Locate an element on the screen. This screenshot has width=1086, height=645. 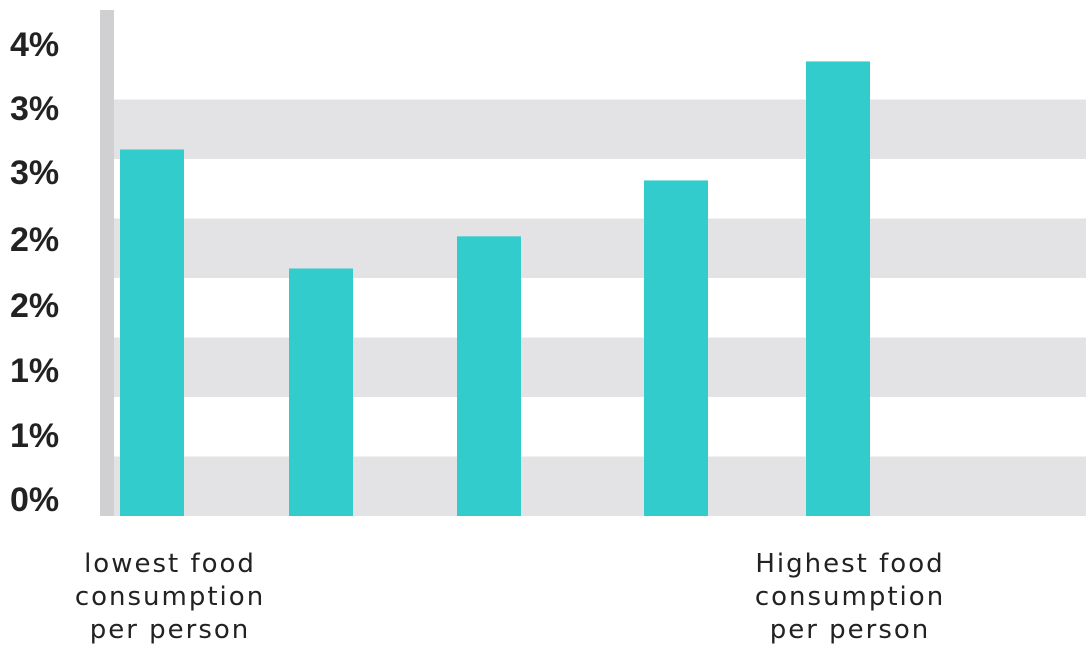
x-caption-lowest-line-3: per person is located at coordinates (170, 630).